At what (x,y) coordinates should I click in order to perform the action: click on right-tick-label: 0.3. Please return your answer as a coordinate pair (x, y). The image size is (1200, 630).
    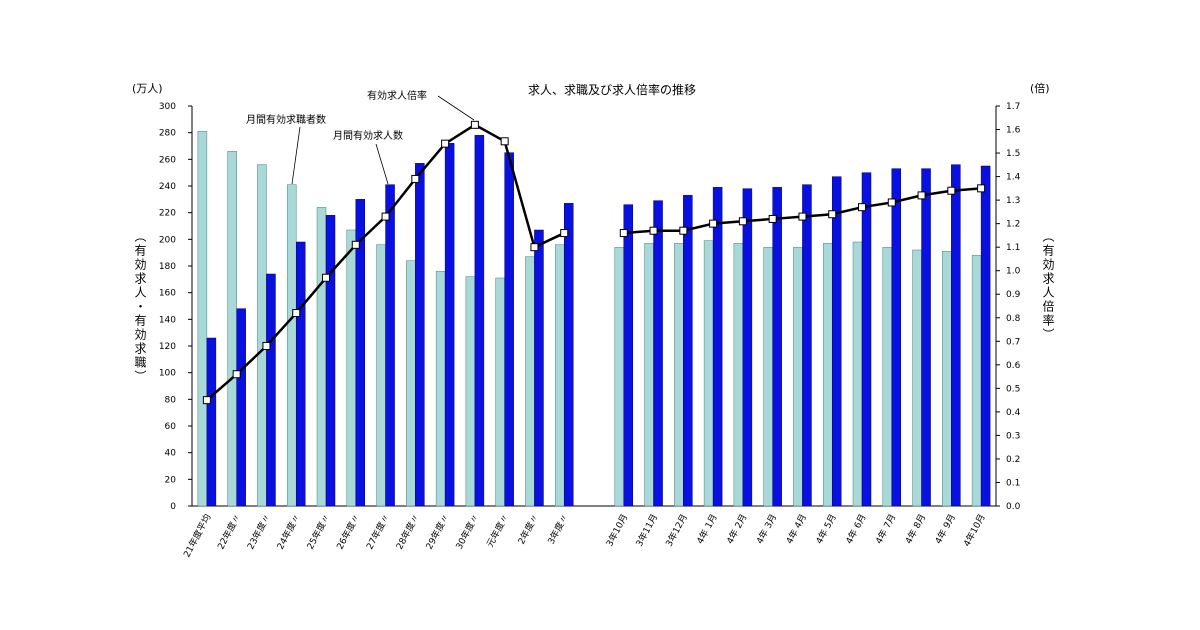
    Looking at the image, I should click on (1013, 436).